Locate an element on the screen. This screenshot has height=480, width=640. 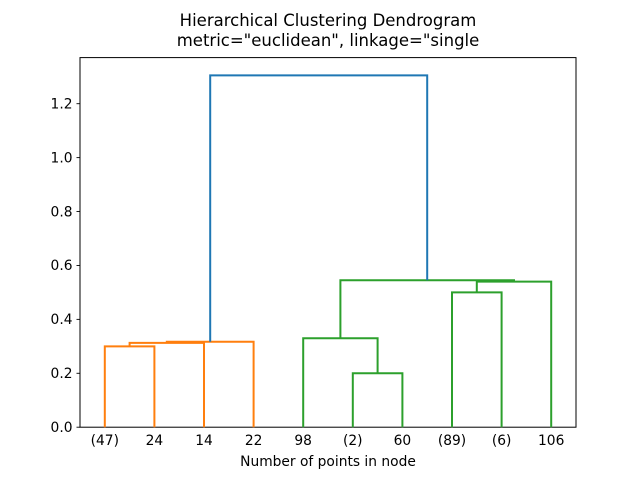
x-tick-label: (6) is located at coordinates (502, 441).